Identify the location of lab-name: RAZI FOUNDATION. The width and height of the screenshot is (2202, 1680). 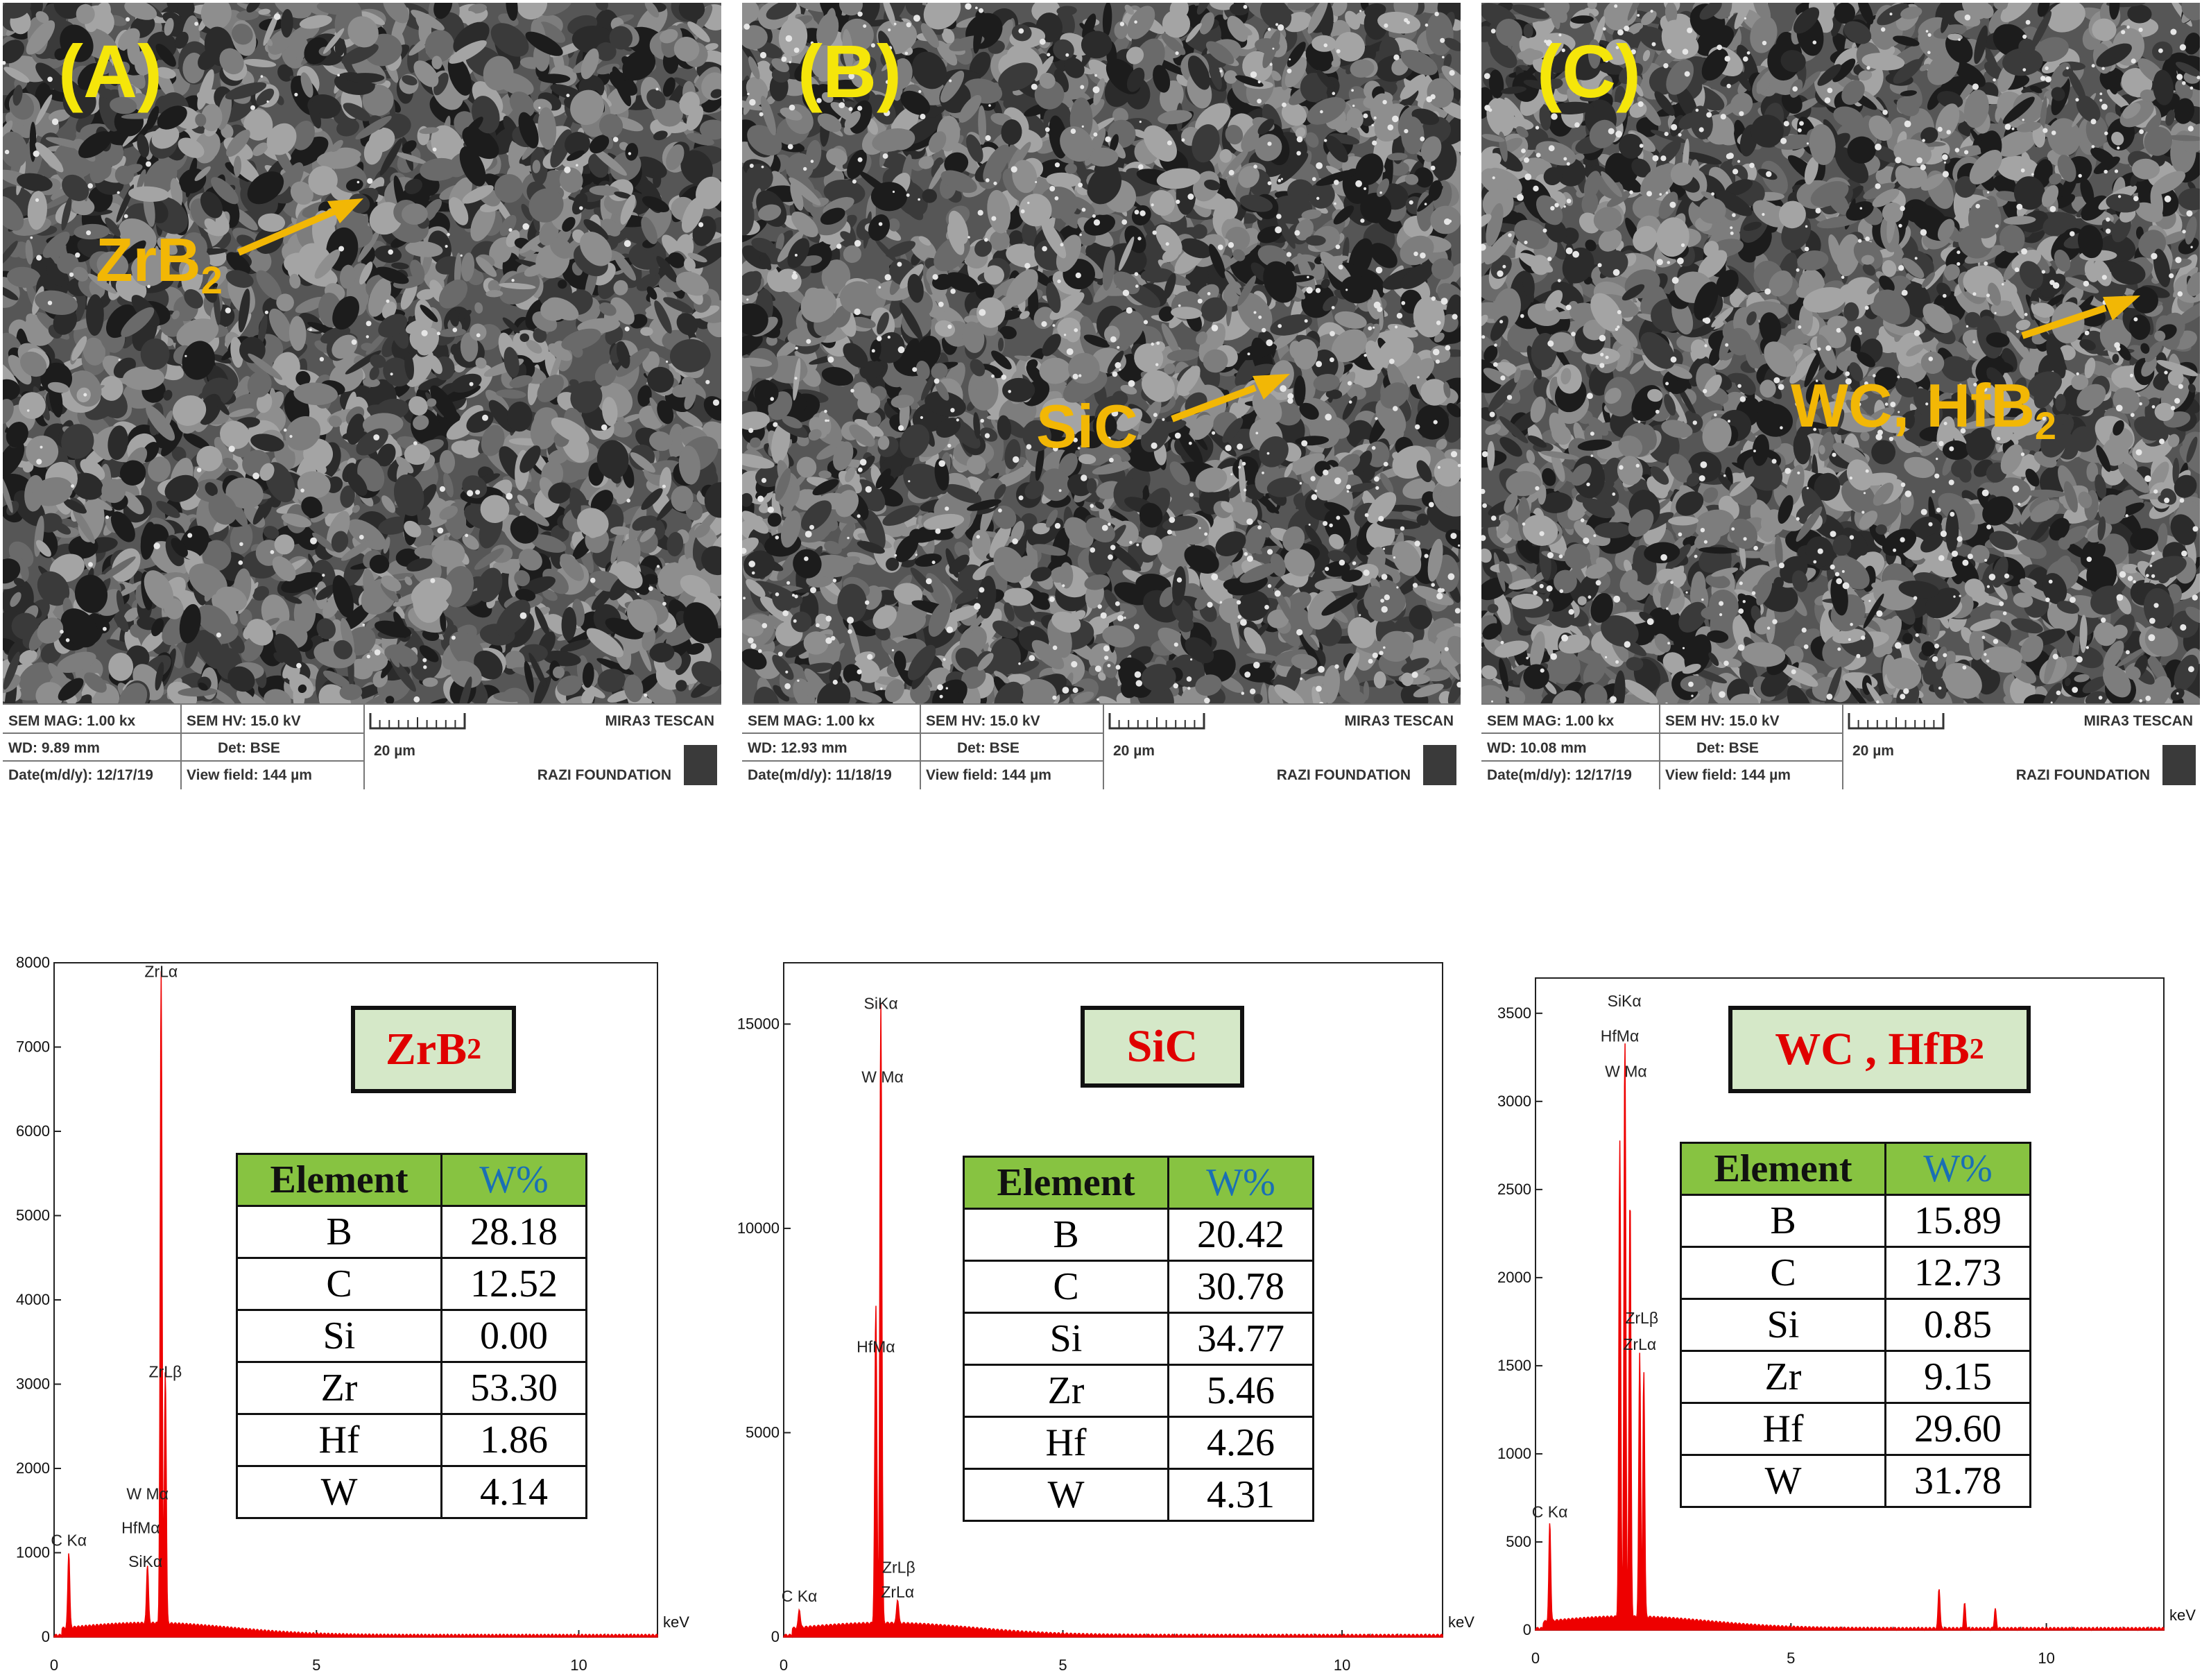
(604, 775).